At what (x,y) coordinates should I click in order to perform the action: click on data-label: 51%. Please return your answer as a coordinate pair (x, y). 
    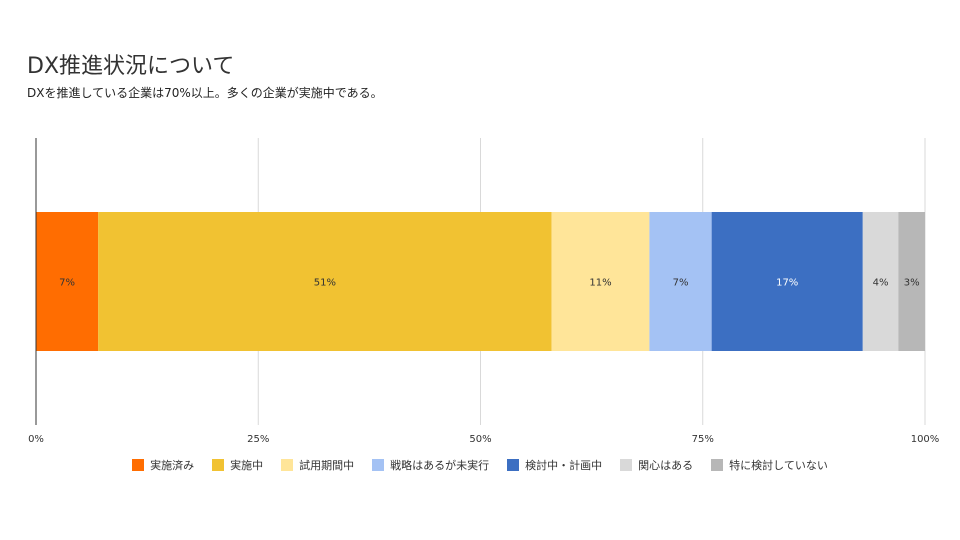
    Looking at the image, I should click on (325, 283).